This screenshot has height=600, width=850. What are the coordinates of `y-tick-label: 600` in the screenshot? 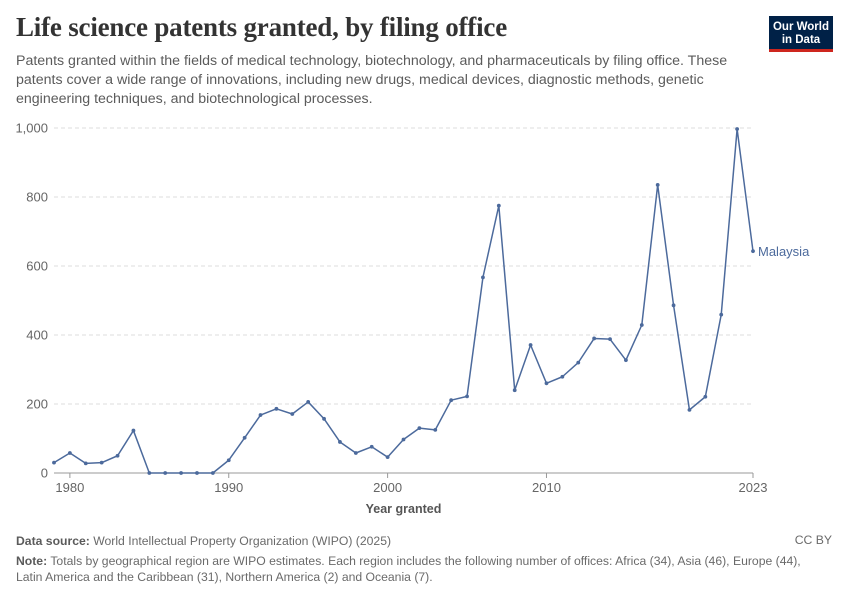 It's located at (37, 266).